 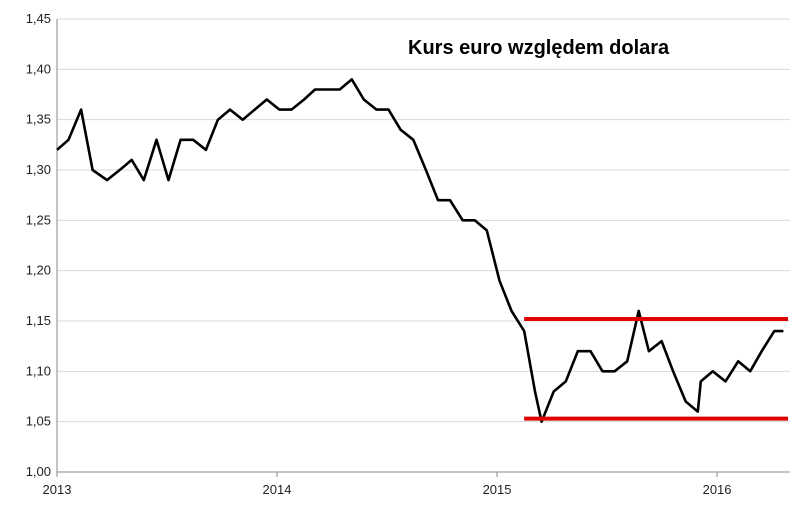 What do you see at coordinates (656, 368) in the screenshot?
I see `annotation-lines` at bounding box center [656, 368].